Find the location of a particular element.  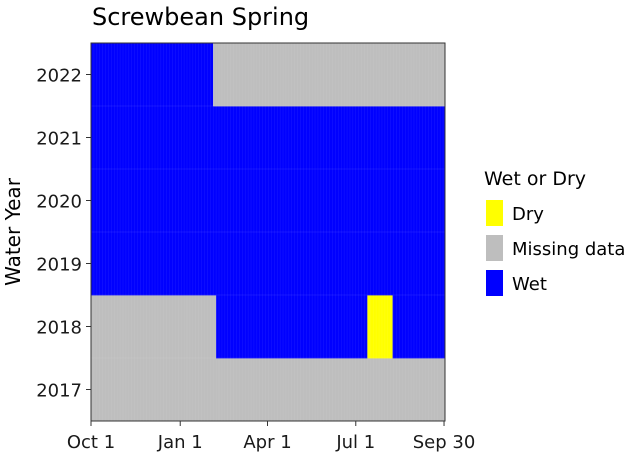

y-tick-label: 2018 is located at coordinates (59, 328).